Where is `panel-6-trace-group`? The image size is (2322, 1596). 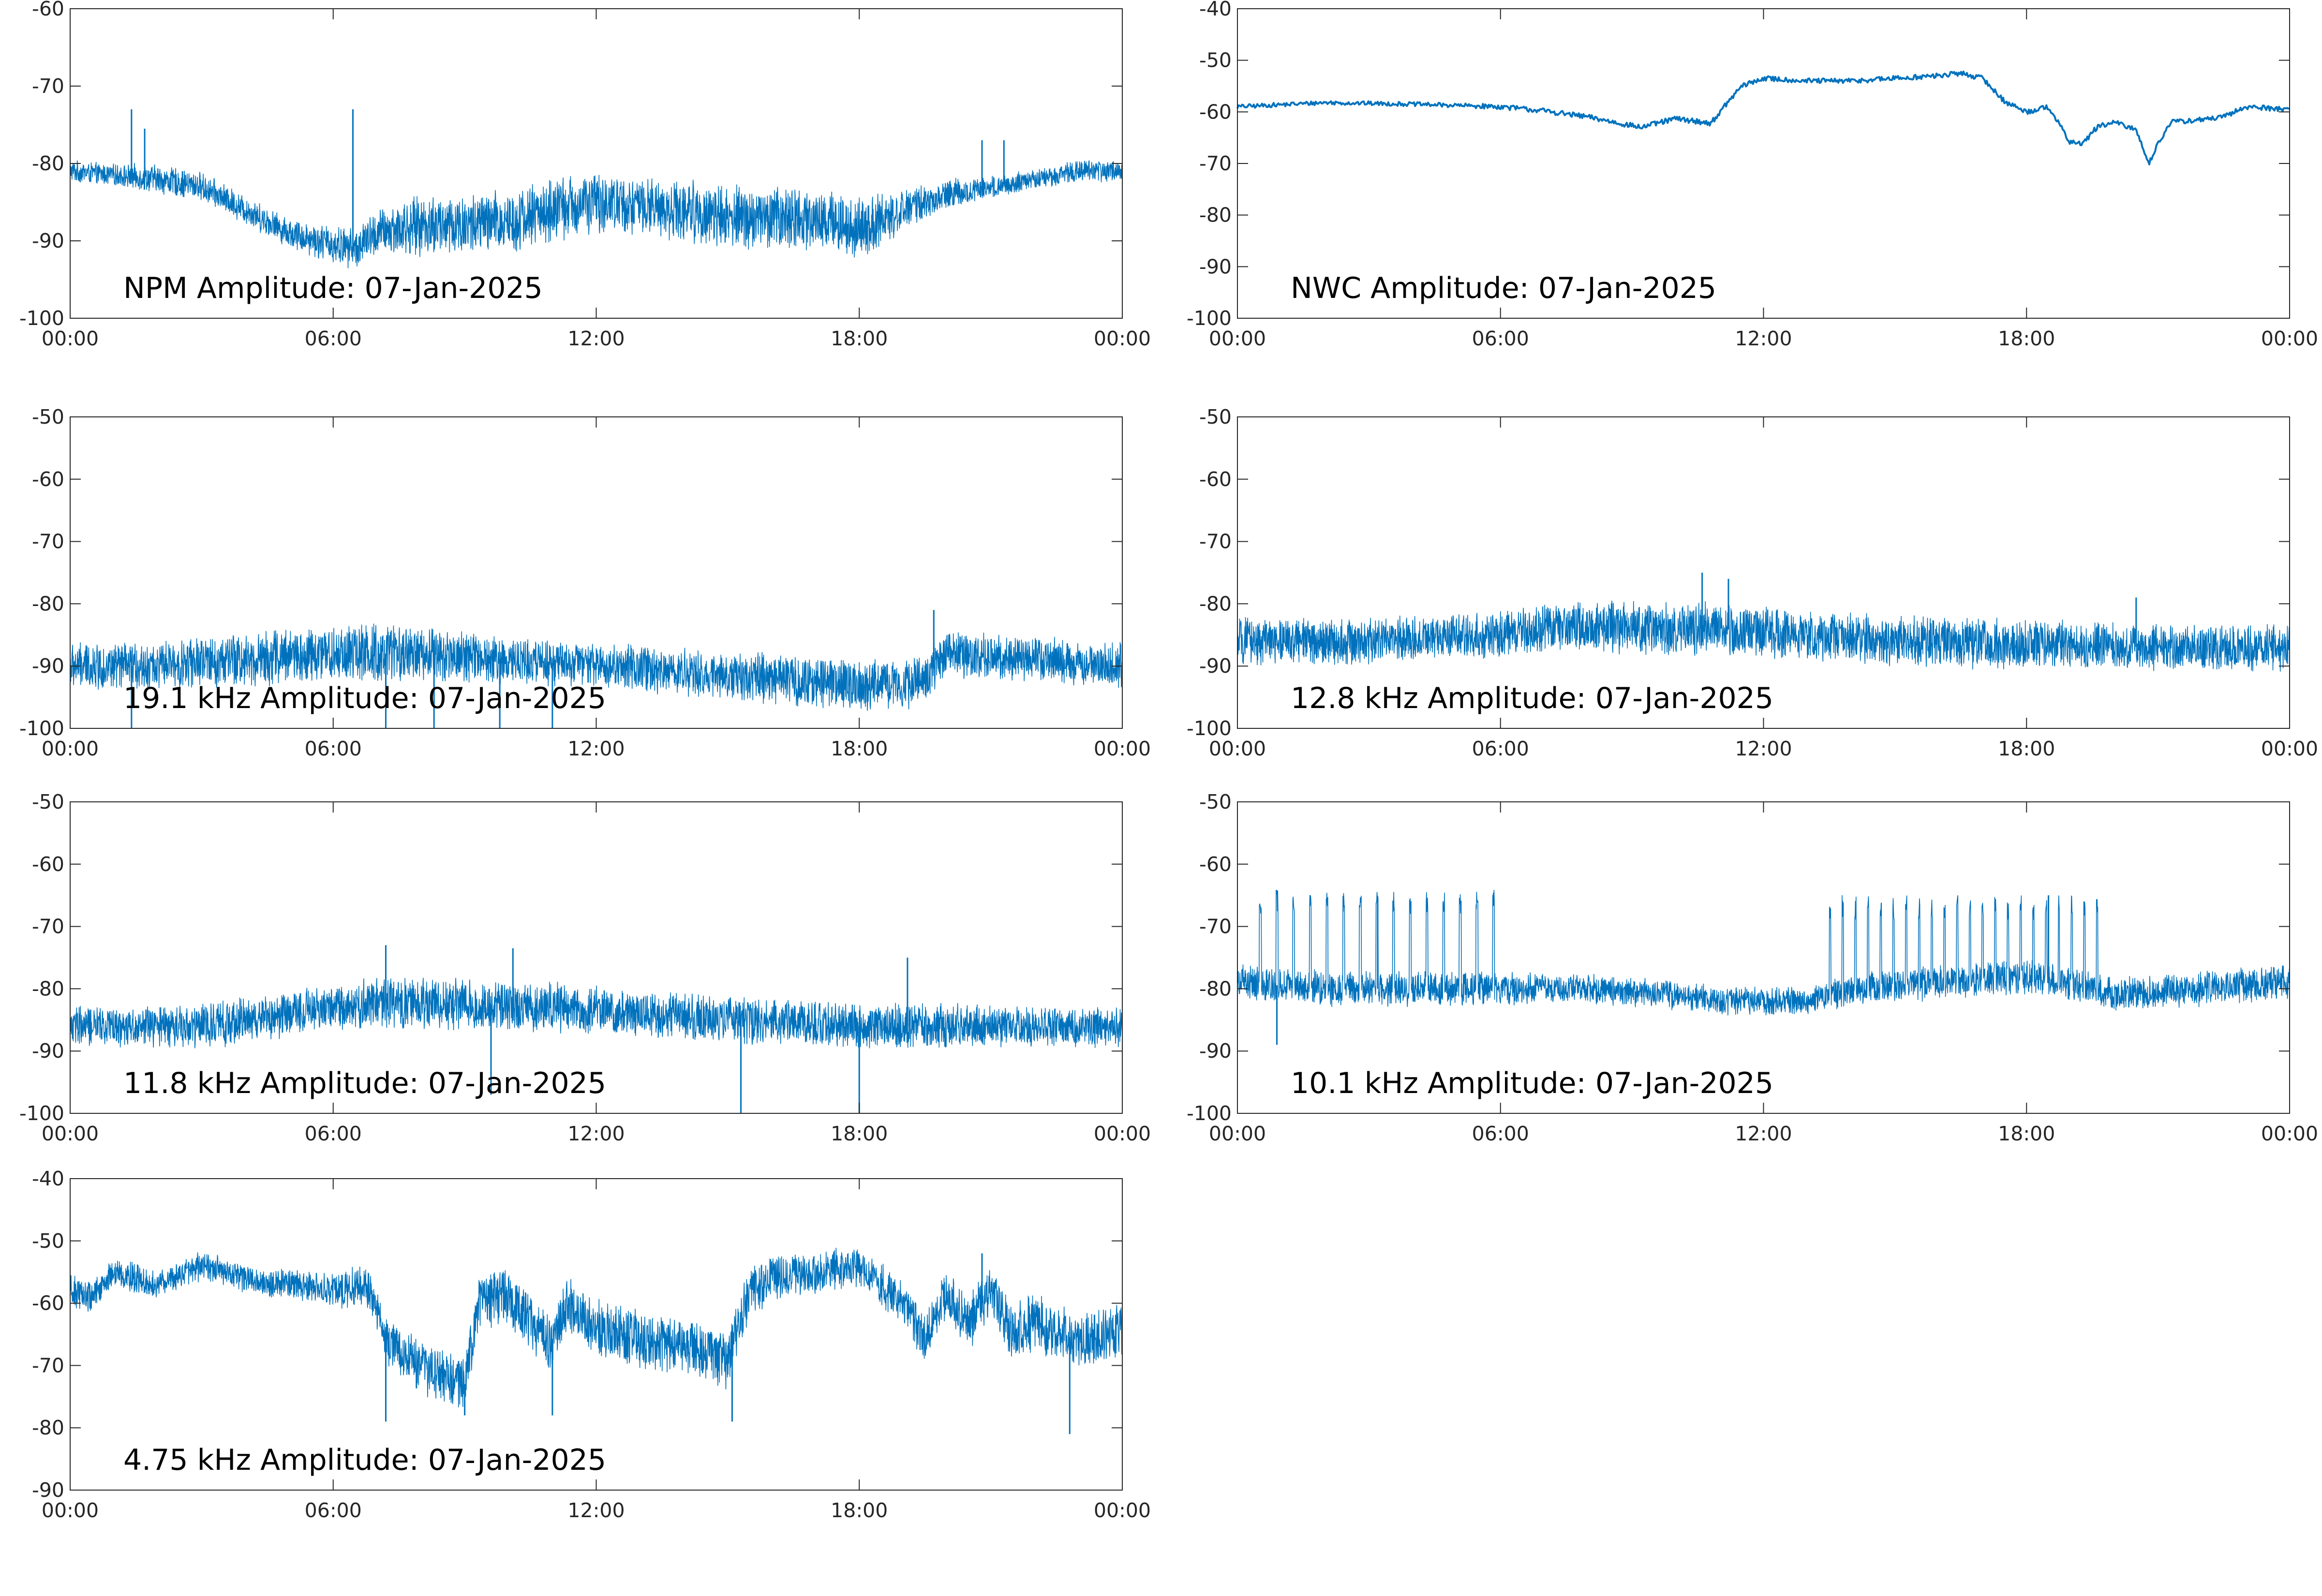
panel-6-trace-group is located at coordinates (596, 1340).